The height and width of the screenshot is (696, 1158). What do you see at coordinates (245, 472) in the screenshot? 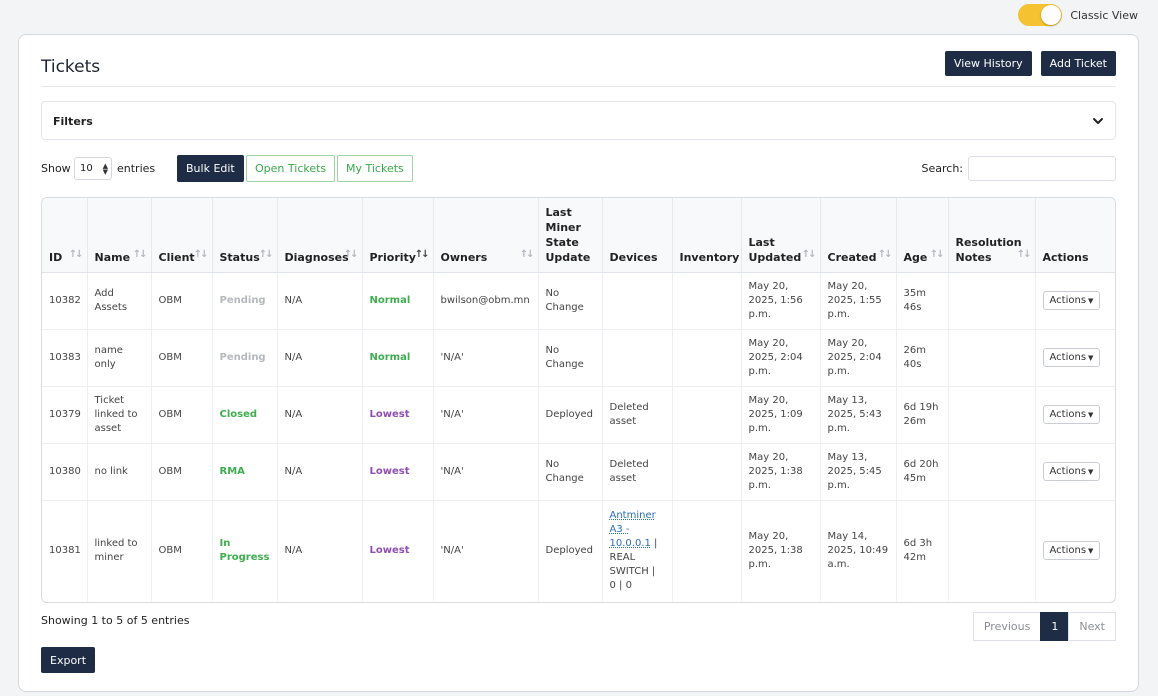
I see `cell-status: RMA` at bounding box center [245, 472].